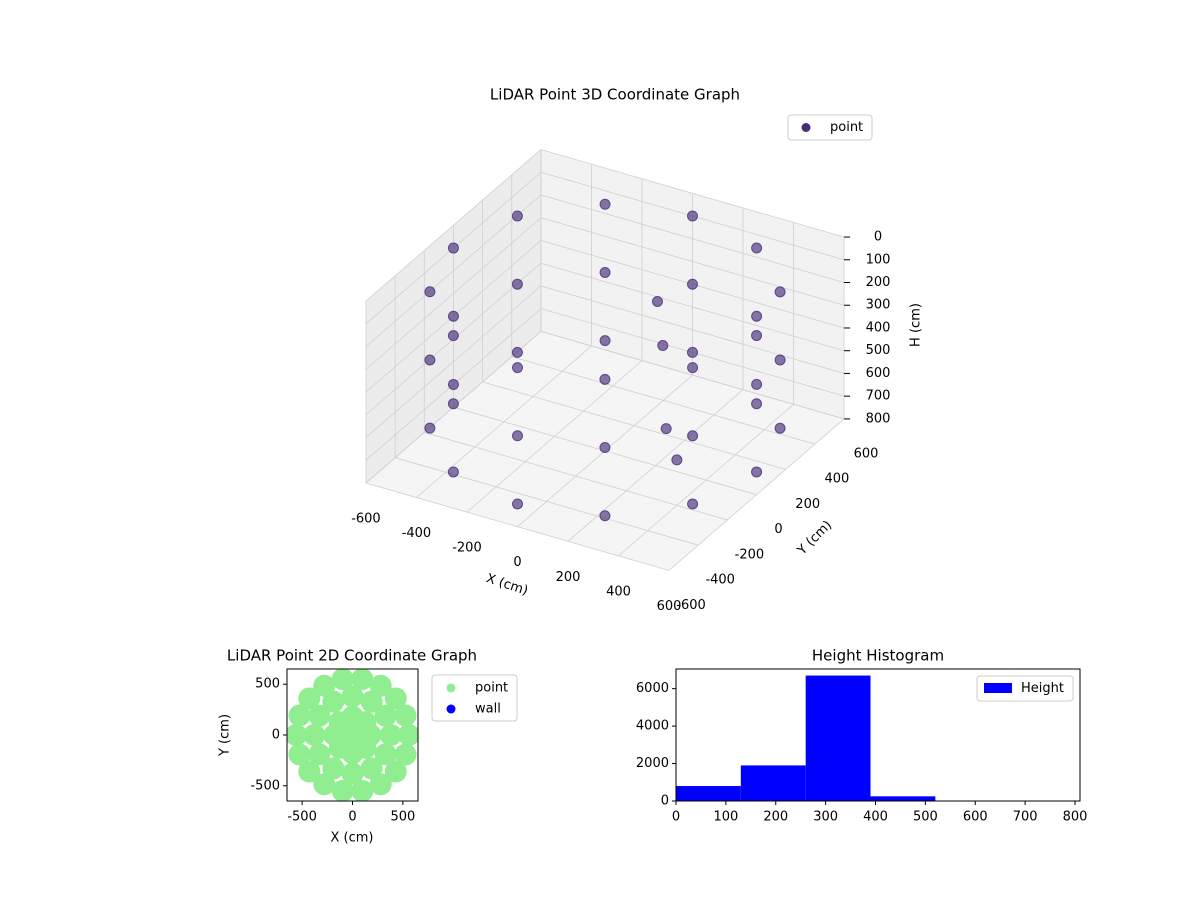 The width and height of the screenshot is (1200, 900). Describe the element at coordinates (467, 548) in the screenshot. I see `x-tick-label: -200` at that location.